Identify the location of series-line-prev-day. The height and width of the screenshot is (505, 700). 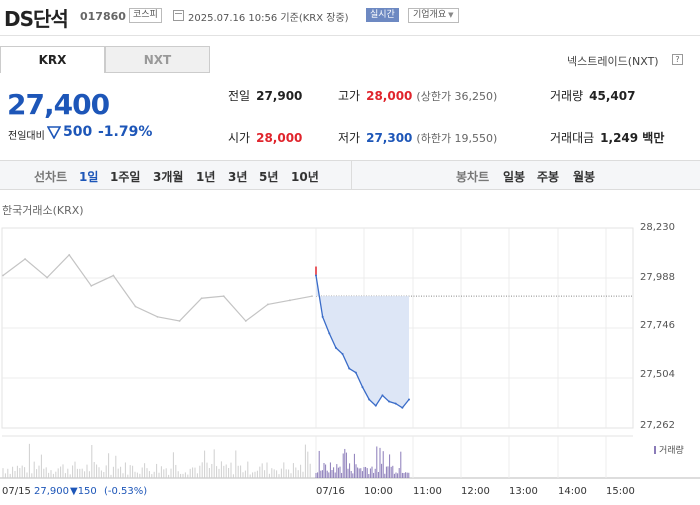
(157, 287).